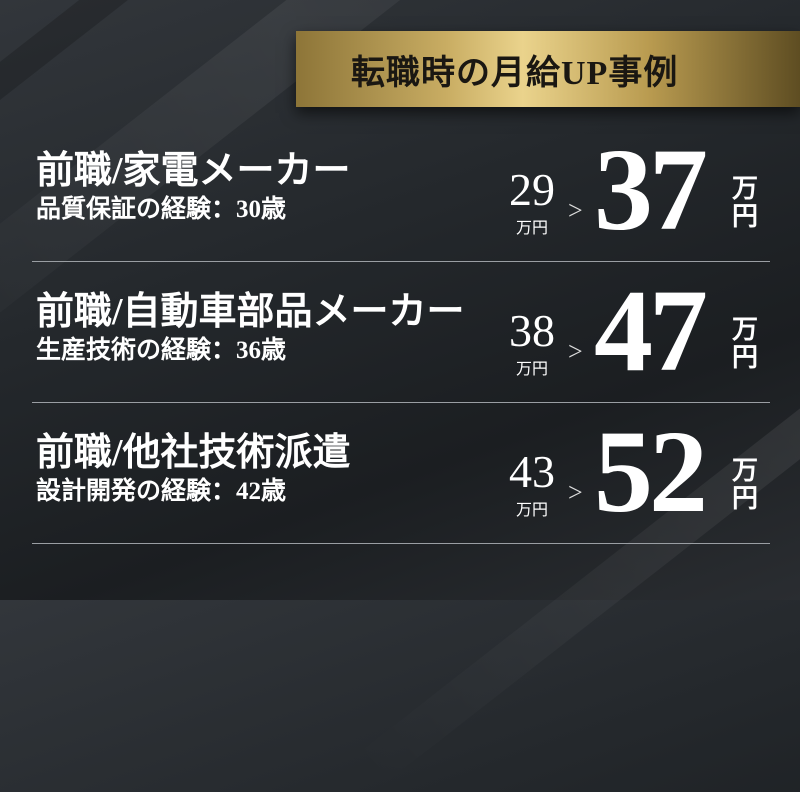  I want to click on case-detail: 設計開発の経験：42歳, so click(161, 491).